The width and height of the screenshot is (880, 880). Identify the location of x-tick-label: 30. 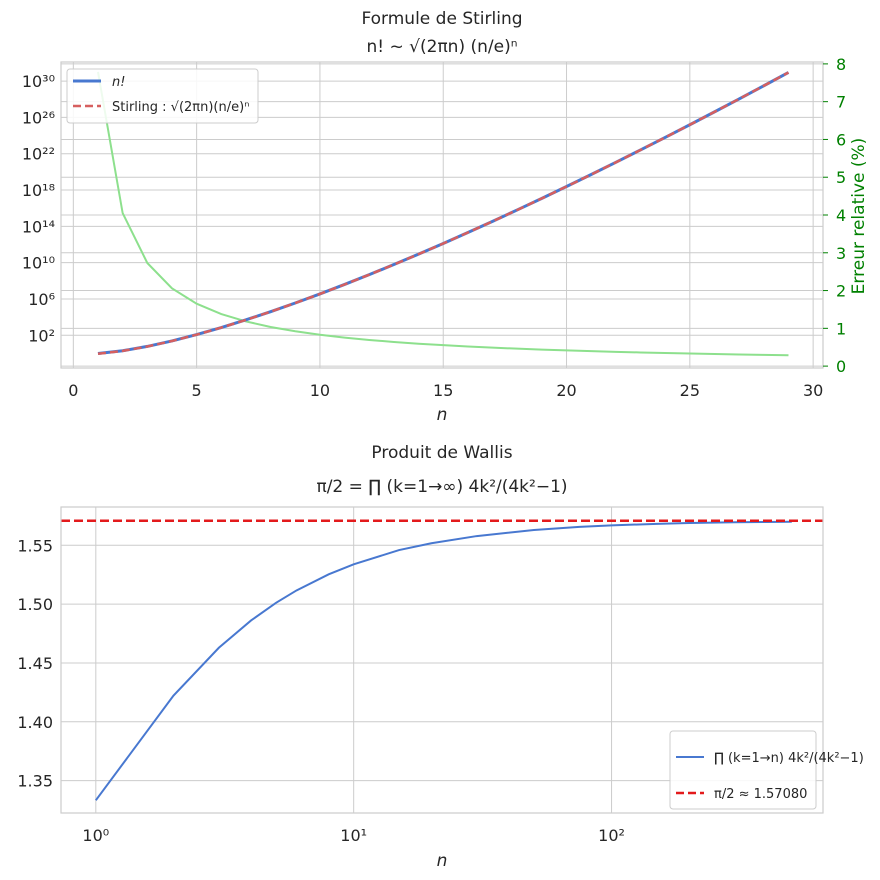
(813, 390).